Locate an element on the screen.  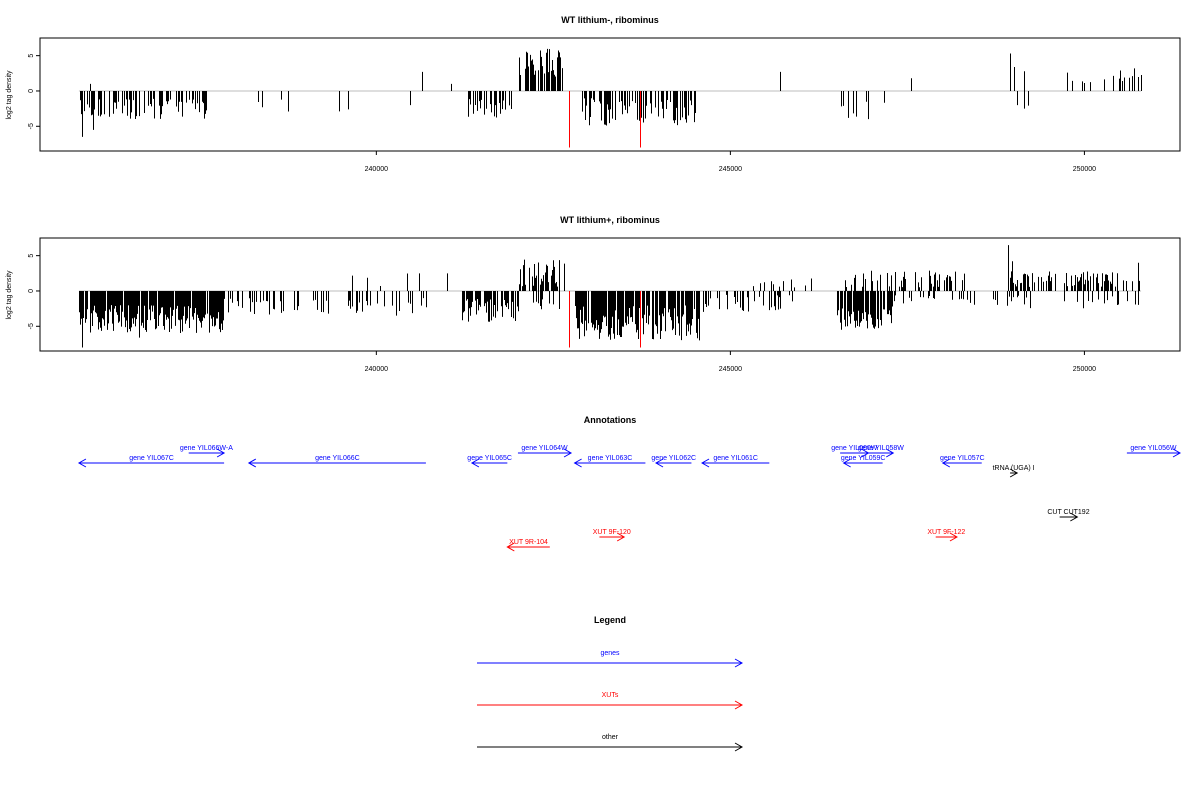
annotation-genes-feature: gene YIL063C is located at coordinates (609, 461).